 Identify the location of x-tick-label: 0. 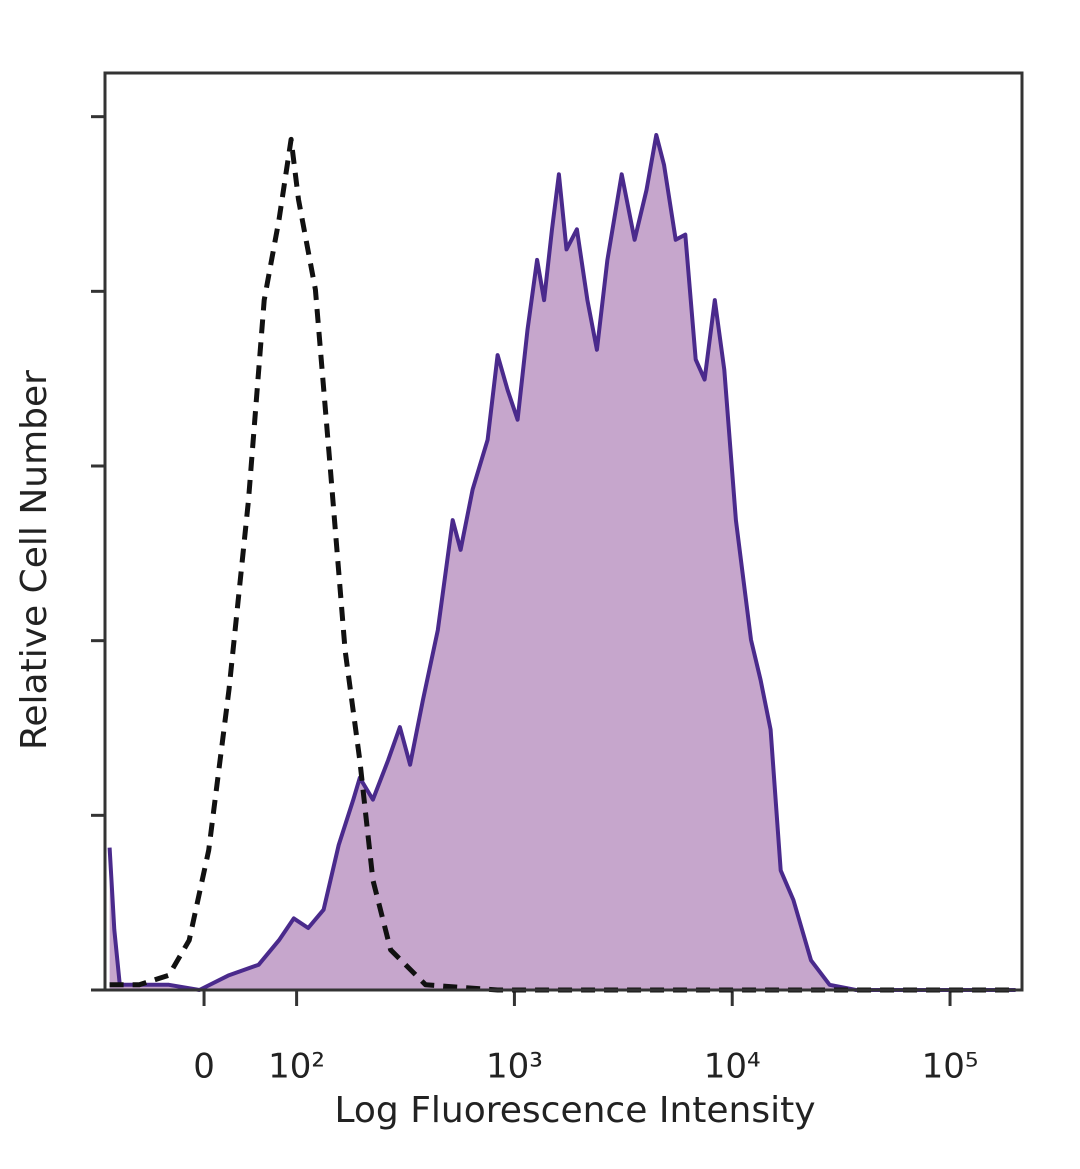
(204, 1067).